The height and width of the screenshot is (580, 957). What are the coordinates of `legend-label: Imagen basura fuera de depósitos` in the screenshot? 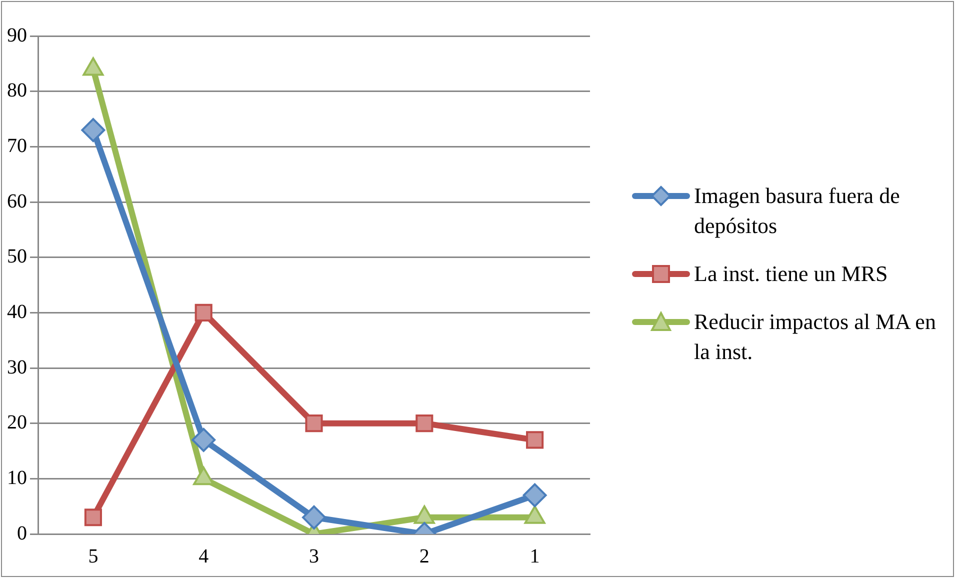 It's located at (797, 211).